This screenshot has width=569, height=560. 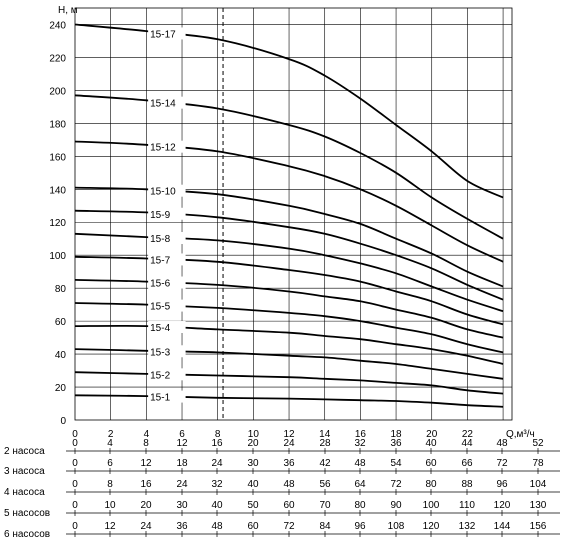 What do you see at coordinates (57, 256) in the screenshot?
I see `y-tick-label: 100` at bounding box center [57, 256].